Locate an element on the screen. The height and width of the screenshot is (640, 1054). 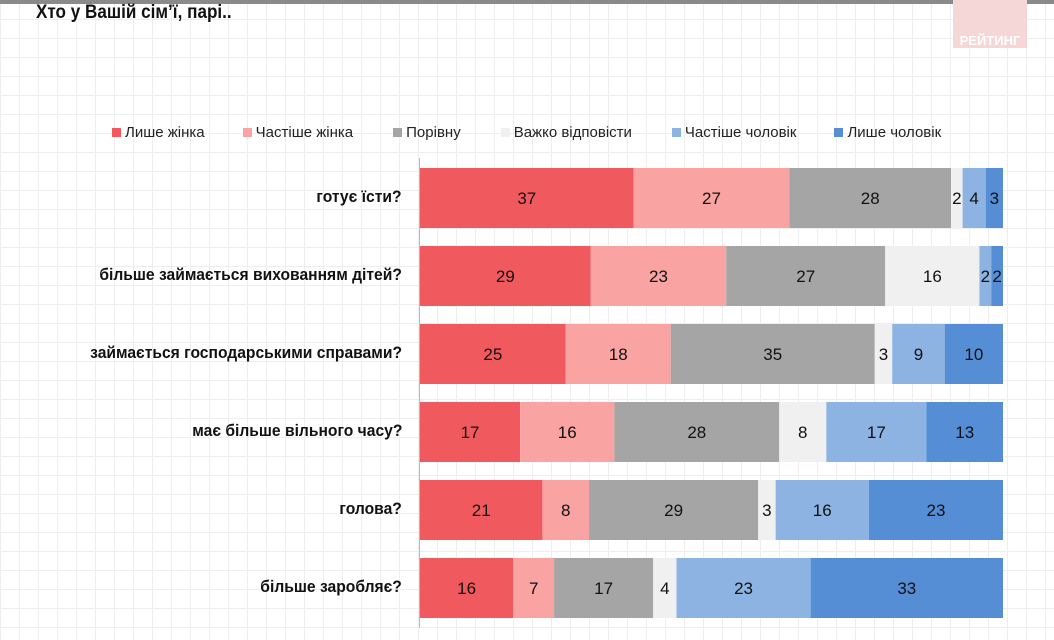
data-label: 21 is located at coordinates (481, 510).